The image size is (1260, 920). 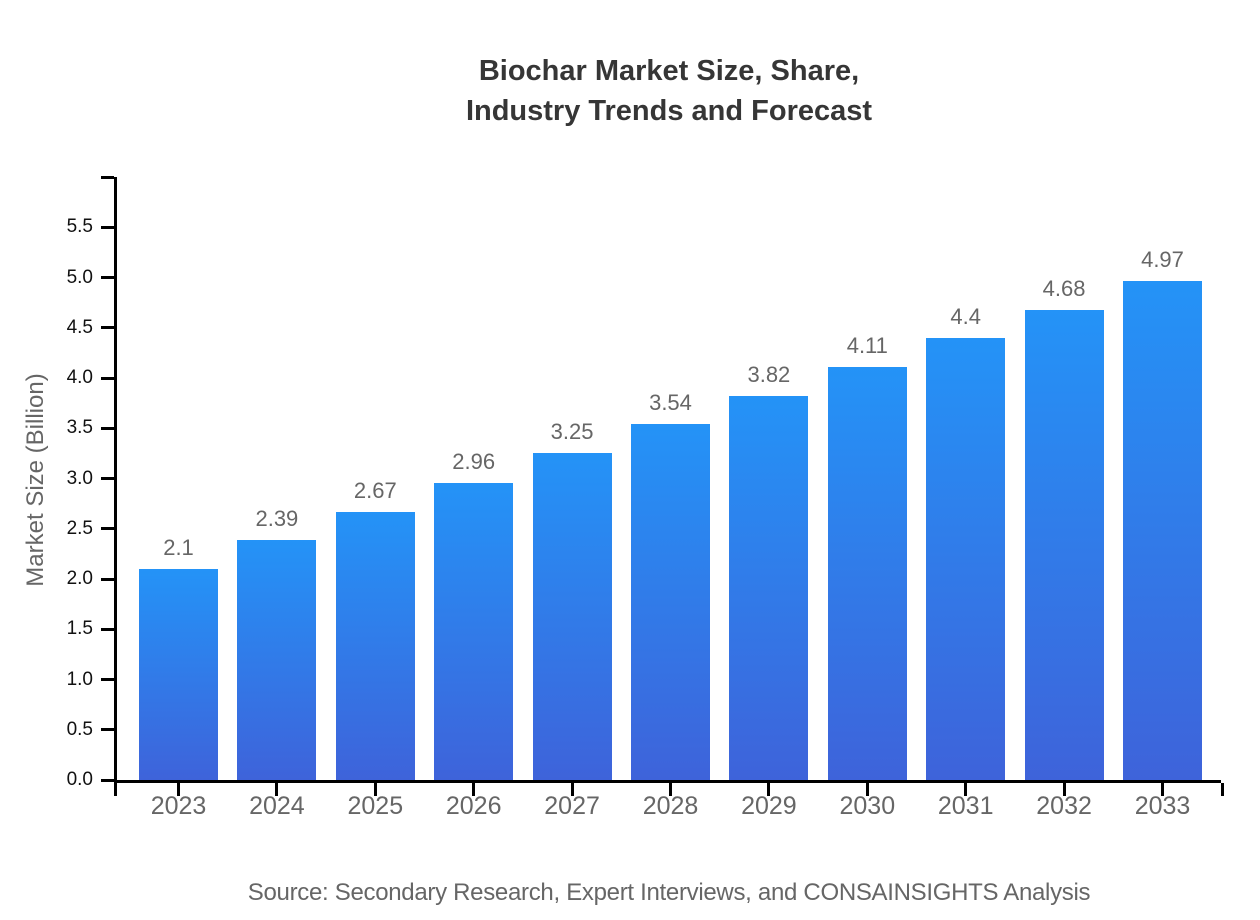 I want to click on y-tick-label: 0.0, so click(x=79, y=779).